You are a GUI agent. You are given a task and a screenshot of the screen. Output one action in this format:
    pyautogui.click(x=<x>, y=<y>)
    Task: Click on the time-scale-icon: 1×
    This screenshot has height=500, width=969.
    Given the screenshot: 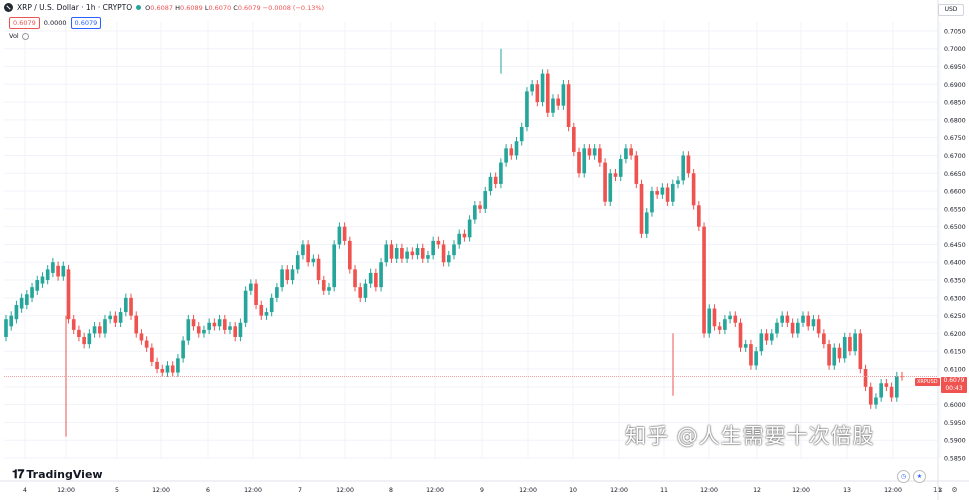 What is the action you would take?
    pyautogui.click(x=938, y=490)
    